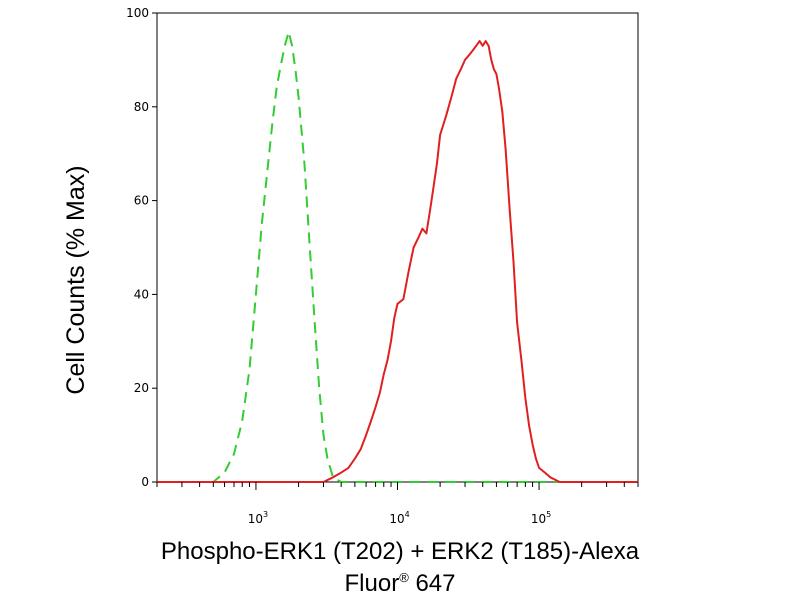 This screenshot has width=800, height=605. What do you see at coordinates (400, 551) in the screenshot?
I see `x-axis-label-line-1: Phospho-ERK1 (T202) + ERK2 (T185)-Alexa` at bounding box center [400, 551].